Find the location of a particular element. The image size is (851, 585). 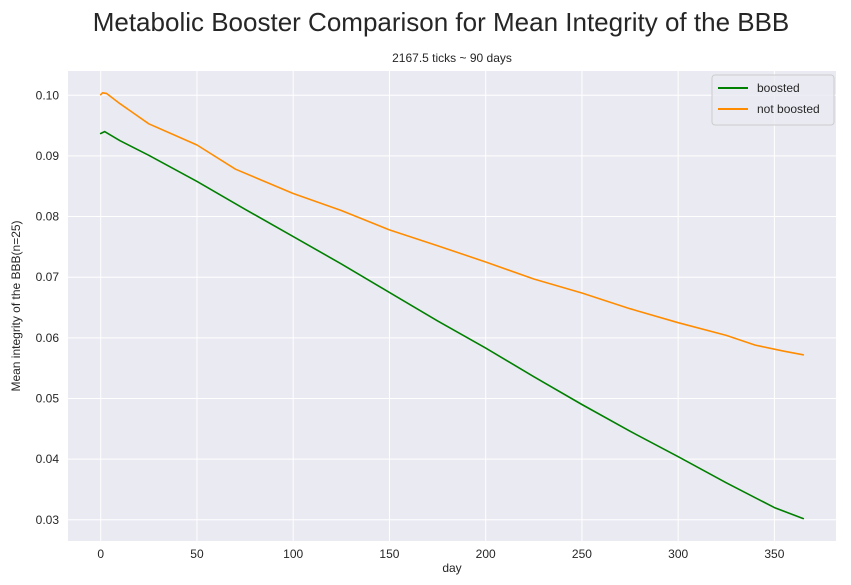

chart-title: 2167.5 ticks ~ 90 days is located at coordinates (452, 58).